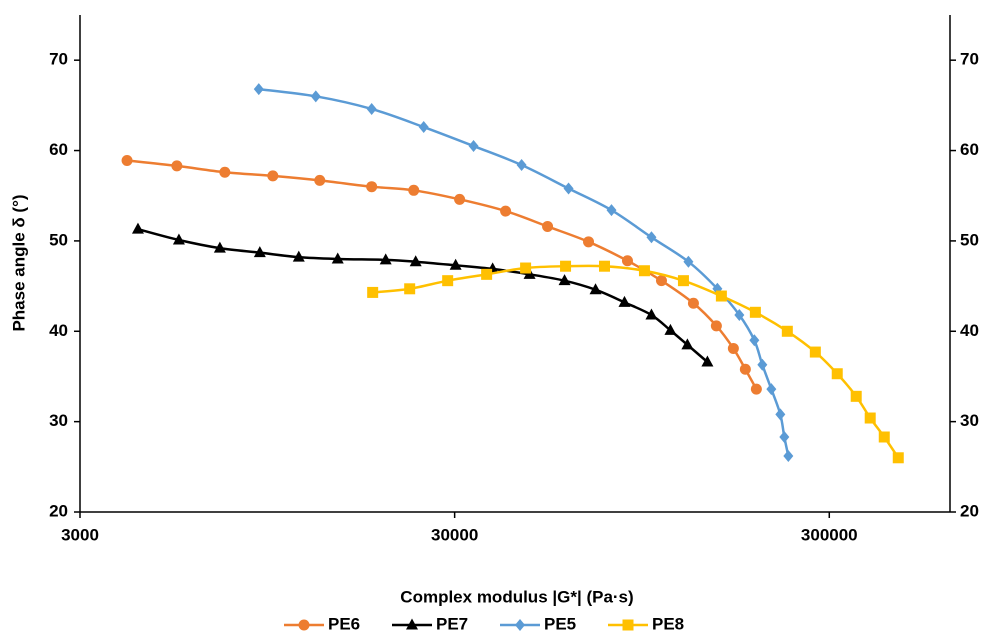  I want to click on legend-label: PE6, so click(344, 623).